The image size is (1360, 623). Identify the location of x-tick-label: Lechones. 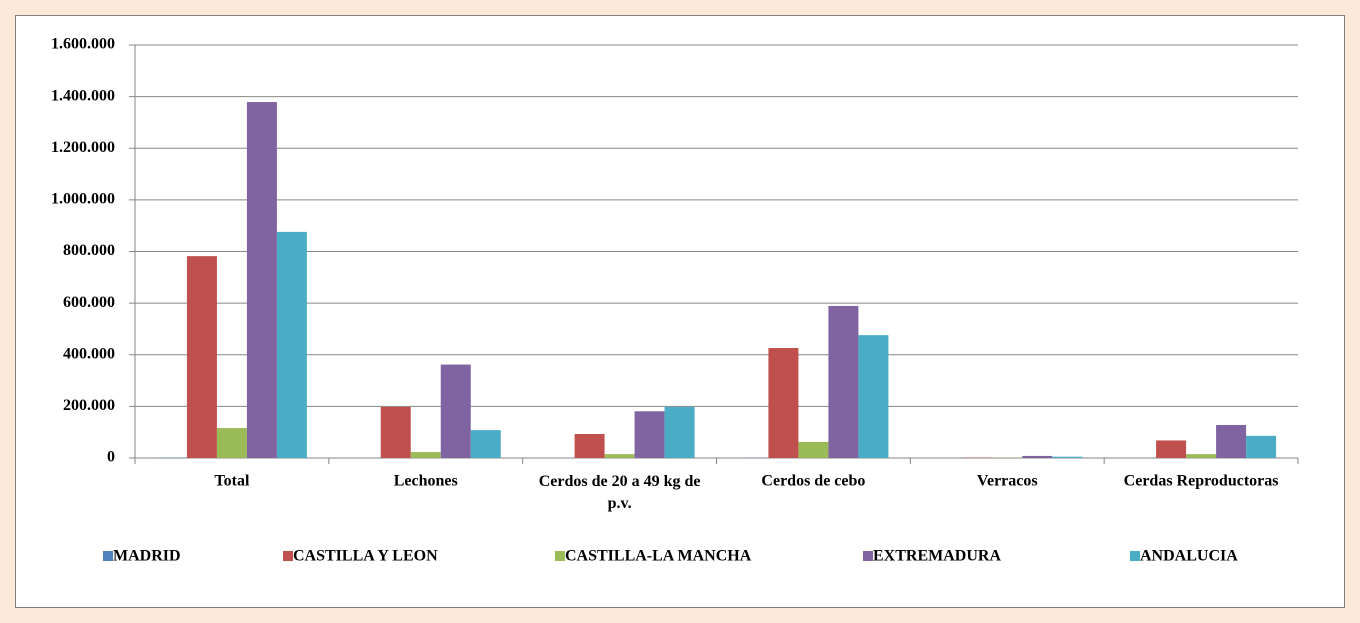
(426, 481).